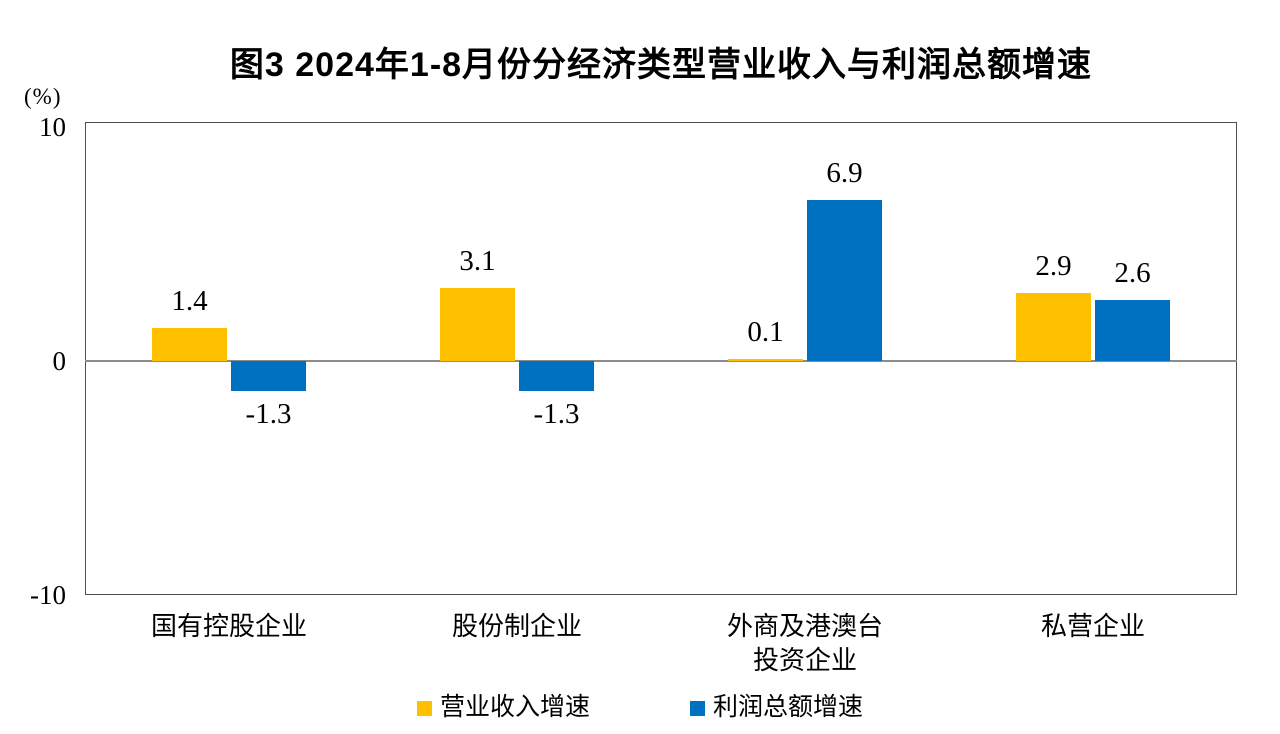 This screenshot has height=734, width=1280. I want to click on bar-value-label: 2.6, so click(1132, 273).